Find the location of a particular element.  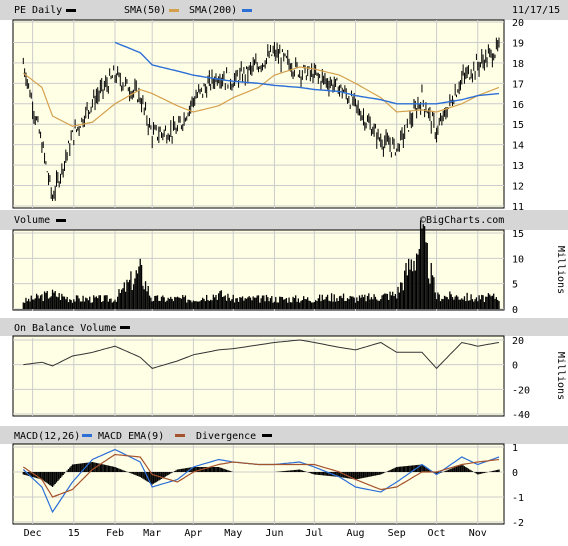

price-y-tick-label: 12 is located at coordinates (518, 187).